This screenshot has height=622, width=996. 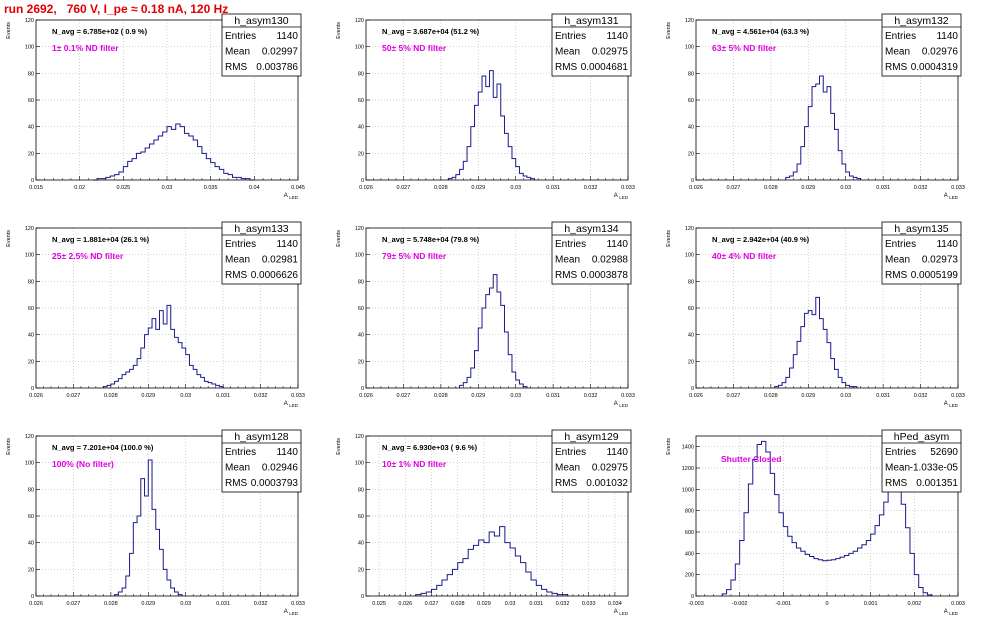 I want to click on navg-annotation: N_avg = 7.201e+04 (100.0 %), so click(x=103, y=447).